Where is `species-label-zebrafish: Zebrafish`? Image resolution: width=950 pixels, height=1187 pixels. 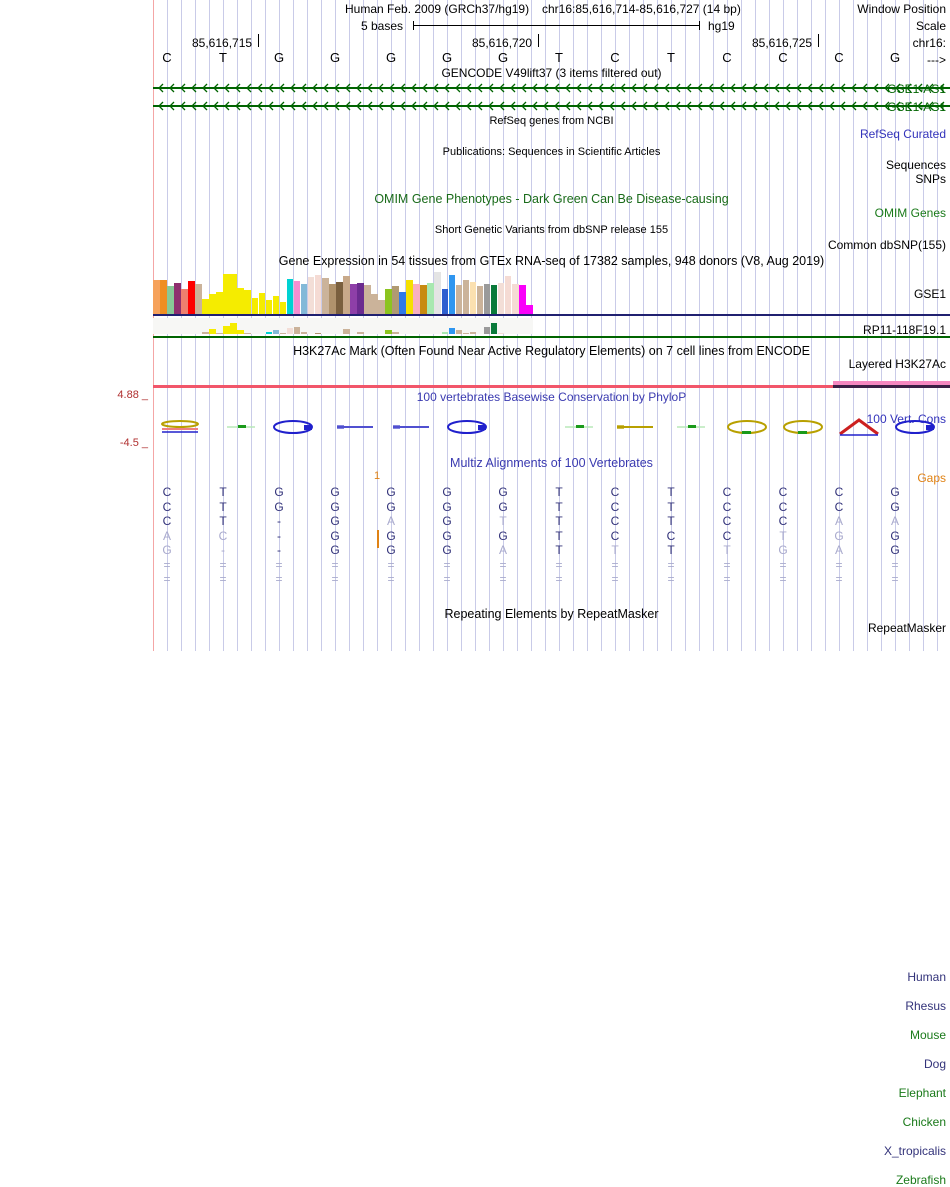 species-label-zebrafish: Zebrafish is located at coordinates (920, 1180).